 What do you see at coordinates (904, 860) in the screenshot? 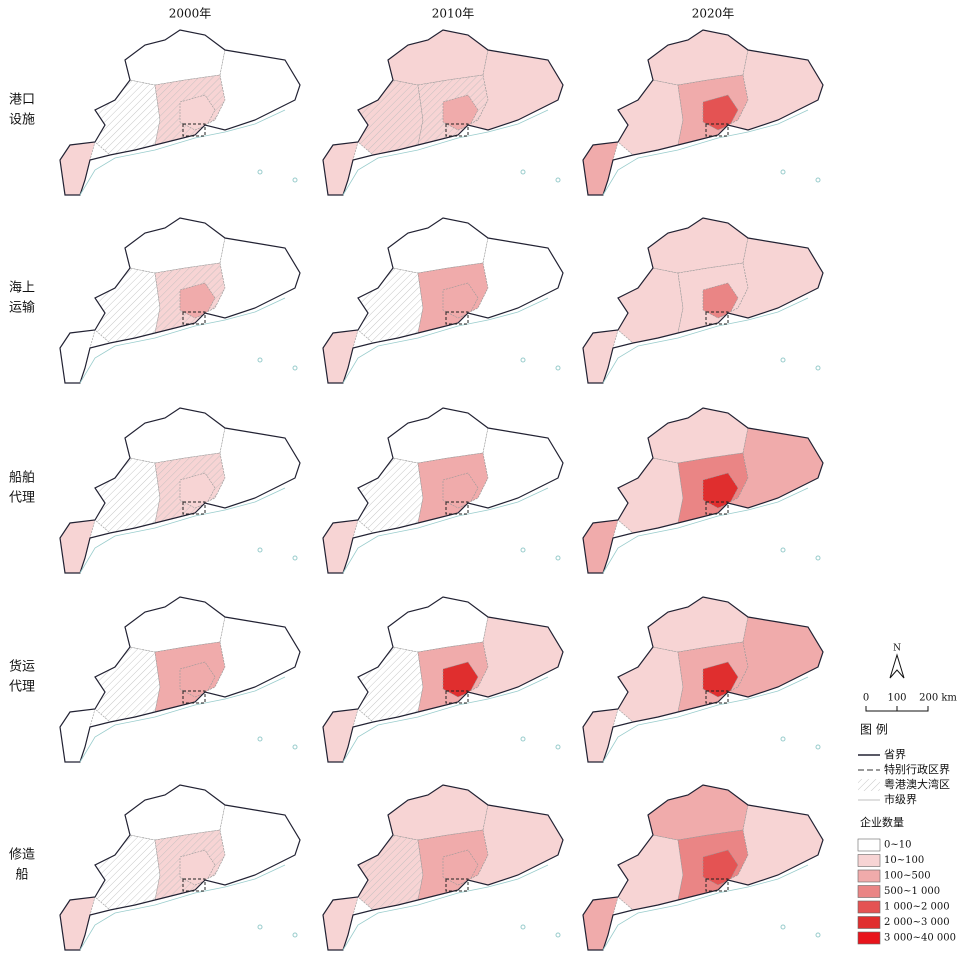
I see `legend-class: 10~100` at bounding box center [904, 860].